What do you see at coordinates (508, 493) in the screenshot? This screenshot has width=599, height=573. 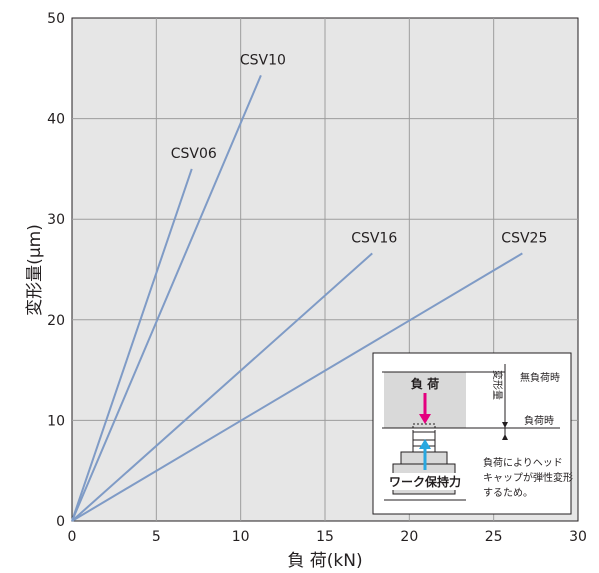 I see `inset-note-line-3: するため。` at bounding box center [508, 493].